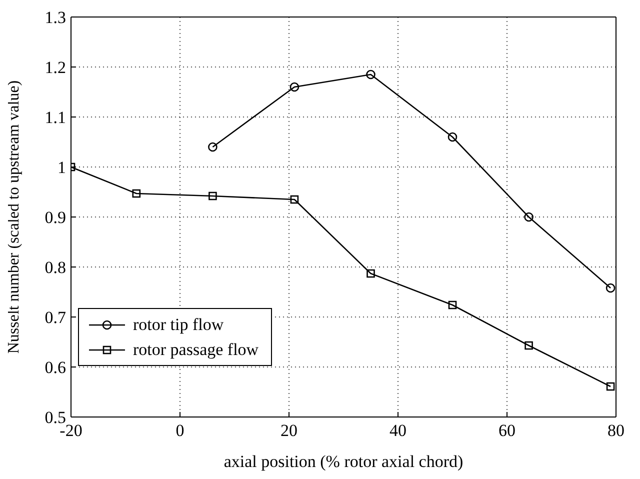 The height and width of the screenshot is (479, 640). I want to click on x-tick-label: 20, so click(289, 430).